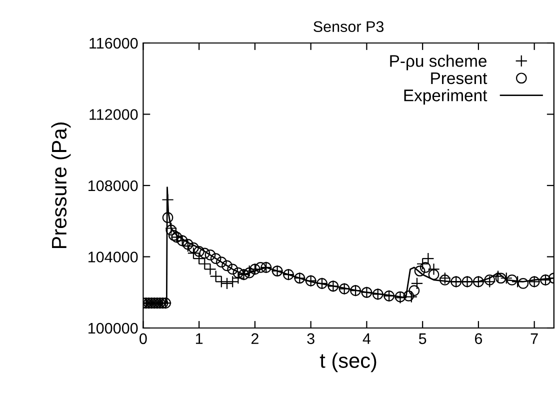 Image resolution: width=555 pixels, height=400 pixels. Describe the element at coordinates (113, 186) in the screenshot. I see `y-tick-label: 108000` at that location.